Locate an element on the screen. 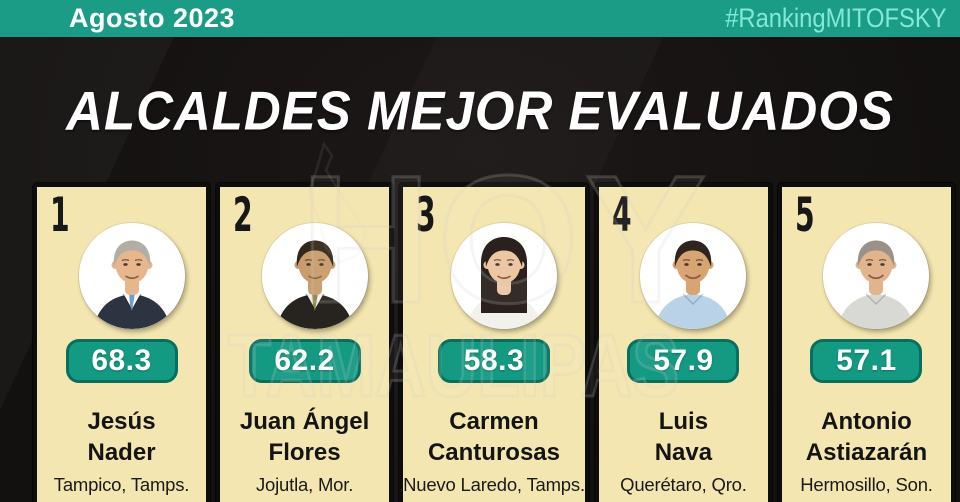 The height and width of the screenshot is (502, 960). top-bar: Agosto 2023 #RankingMITOFSKY is located at coordinates (480, 18).